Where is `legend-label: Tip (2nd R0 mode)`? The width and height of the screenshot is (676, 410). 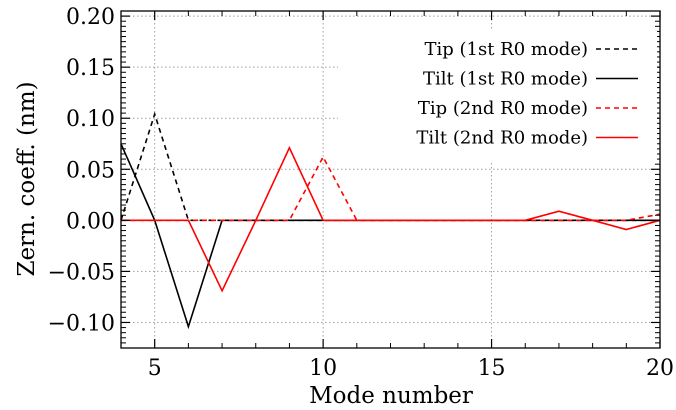 legend-label: Tip (2nd R0 mode) is located at coordinates (503, 108).